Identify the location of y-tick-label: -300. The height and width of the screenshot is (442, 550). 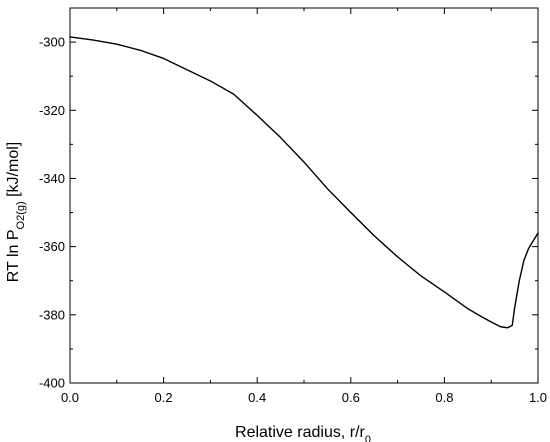
(52, 42).